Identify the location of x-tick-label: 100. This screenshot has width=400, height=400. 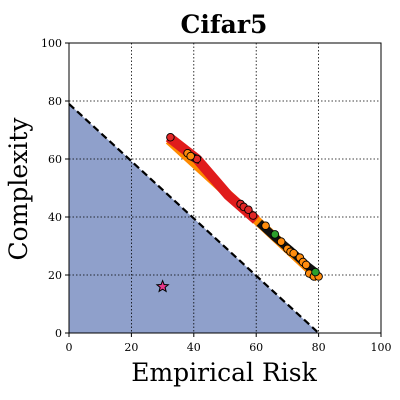
(381, 347).